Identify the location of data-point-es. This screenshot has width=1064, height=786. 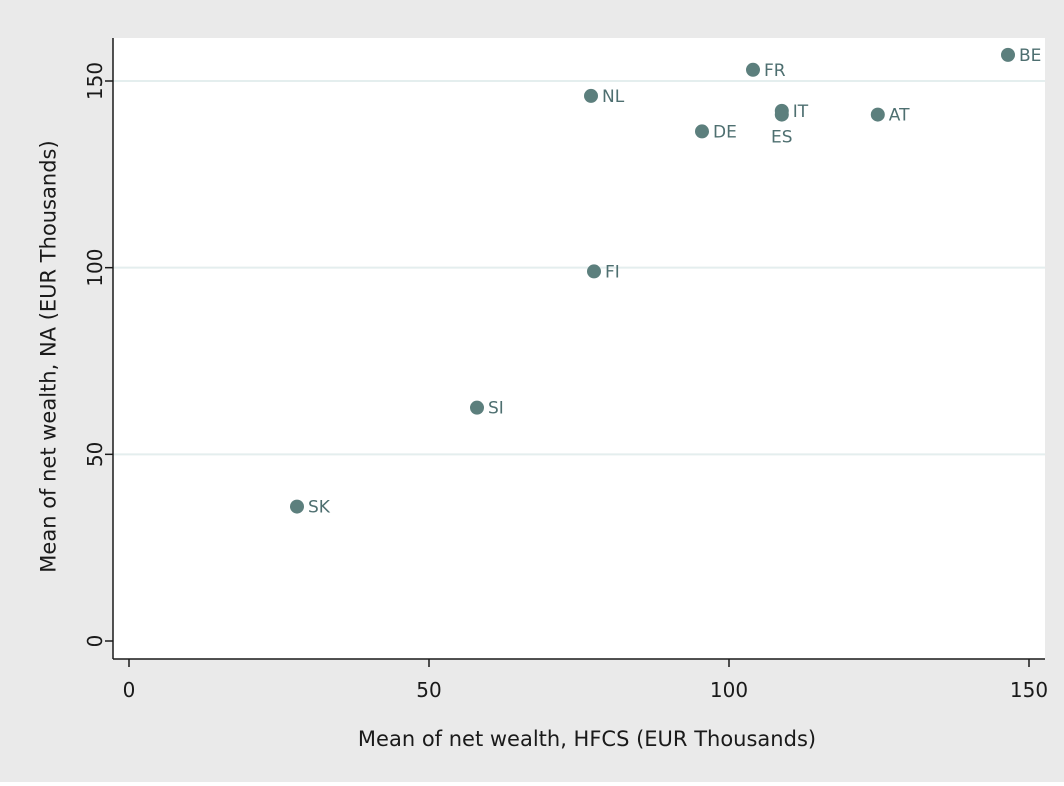
(781, 114).